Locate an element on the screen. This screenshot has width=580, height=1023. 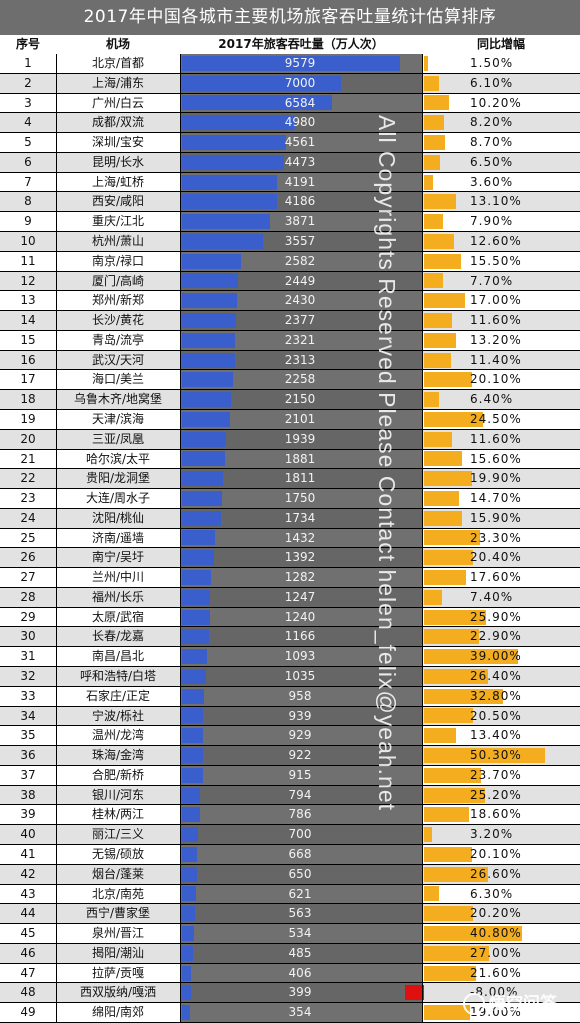
growth-label: 6.30% is located at coordinates (492, 893).